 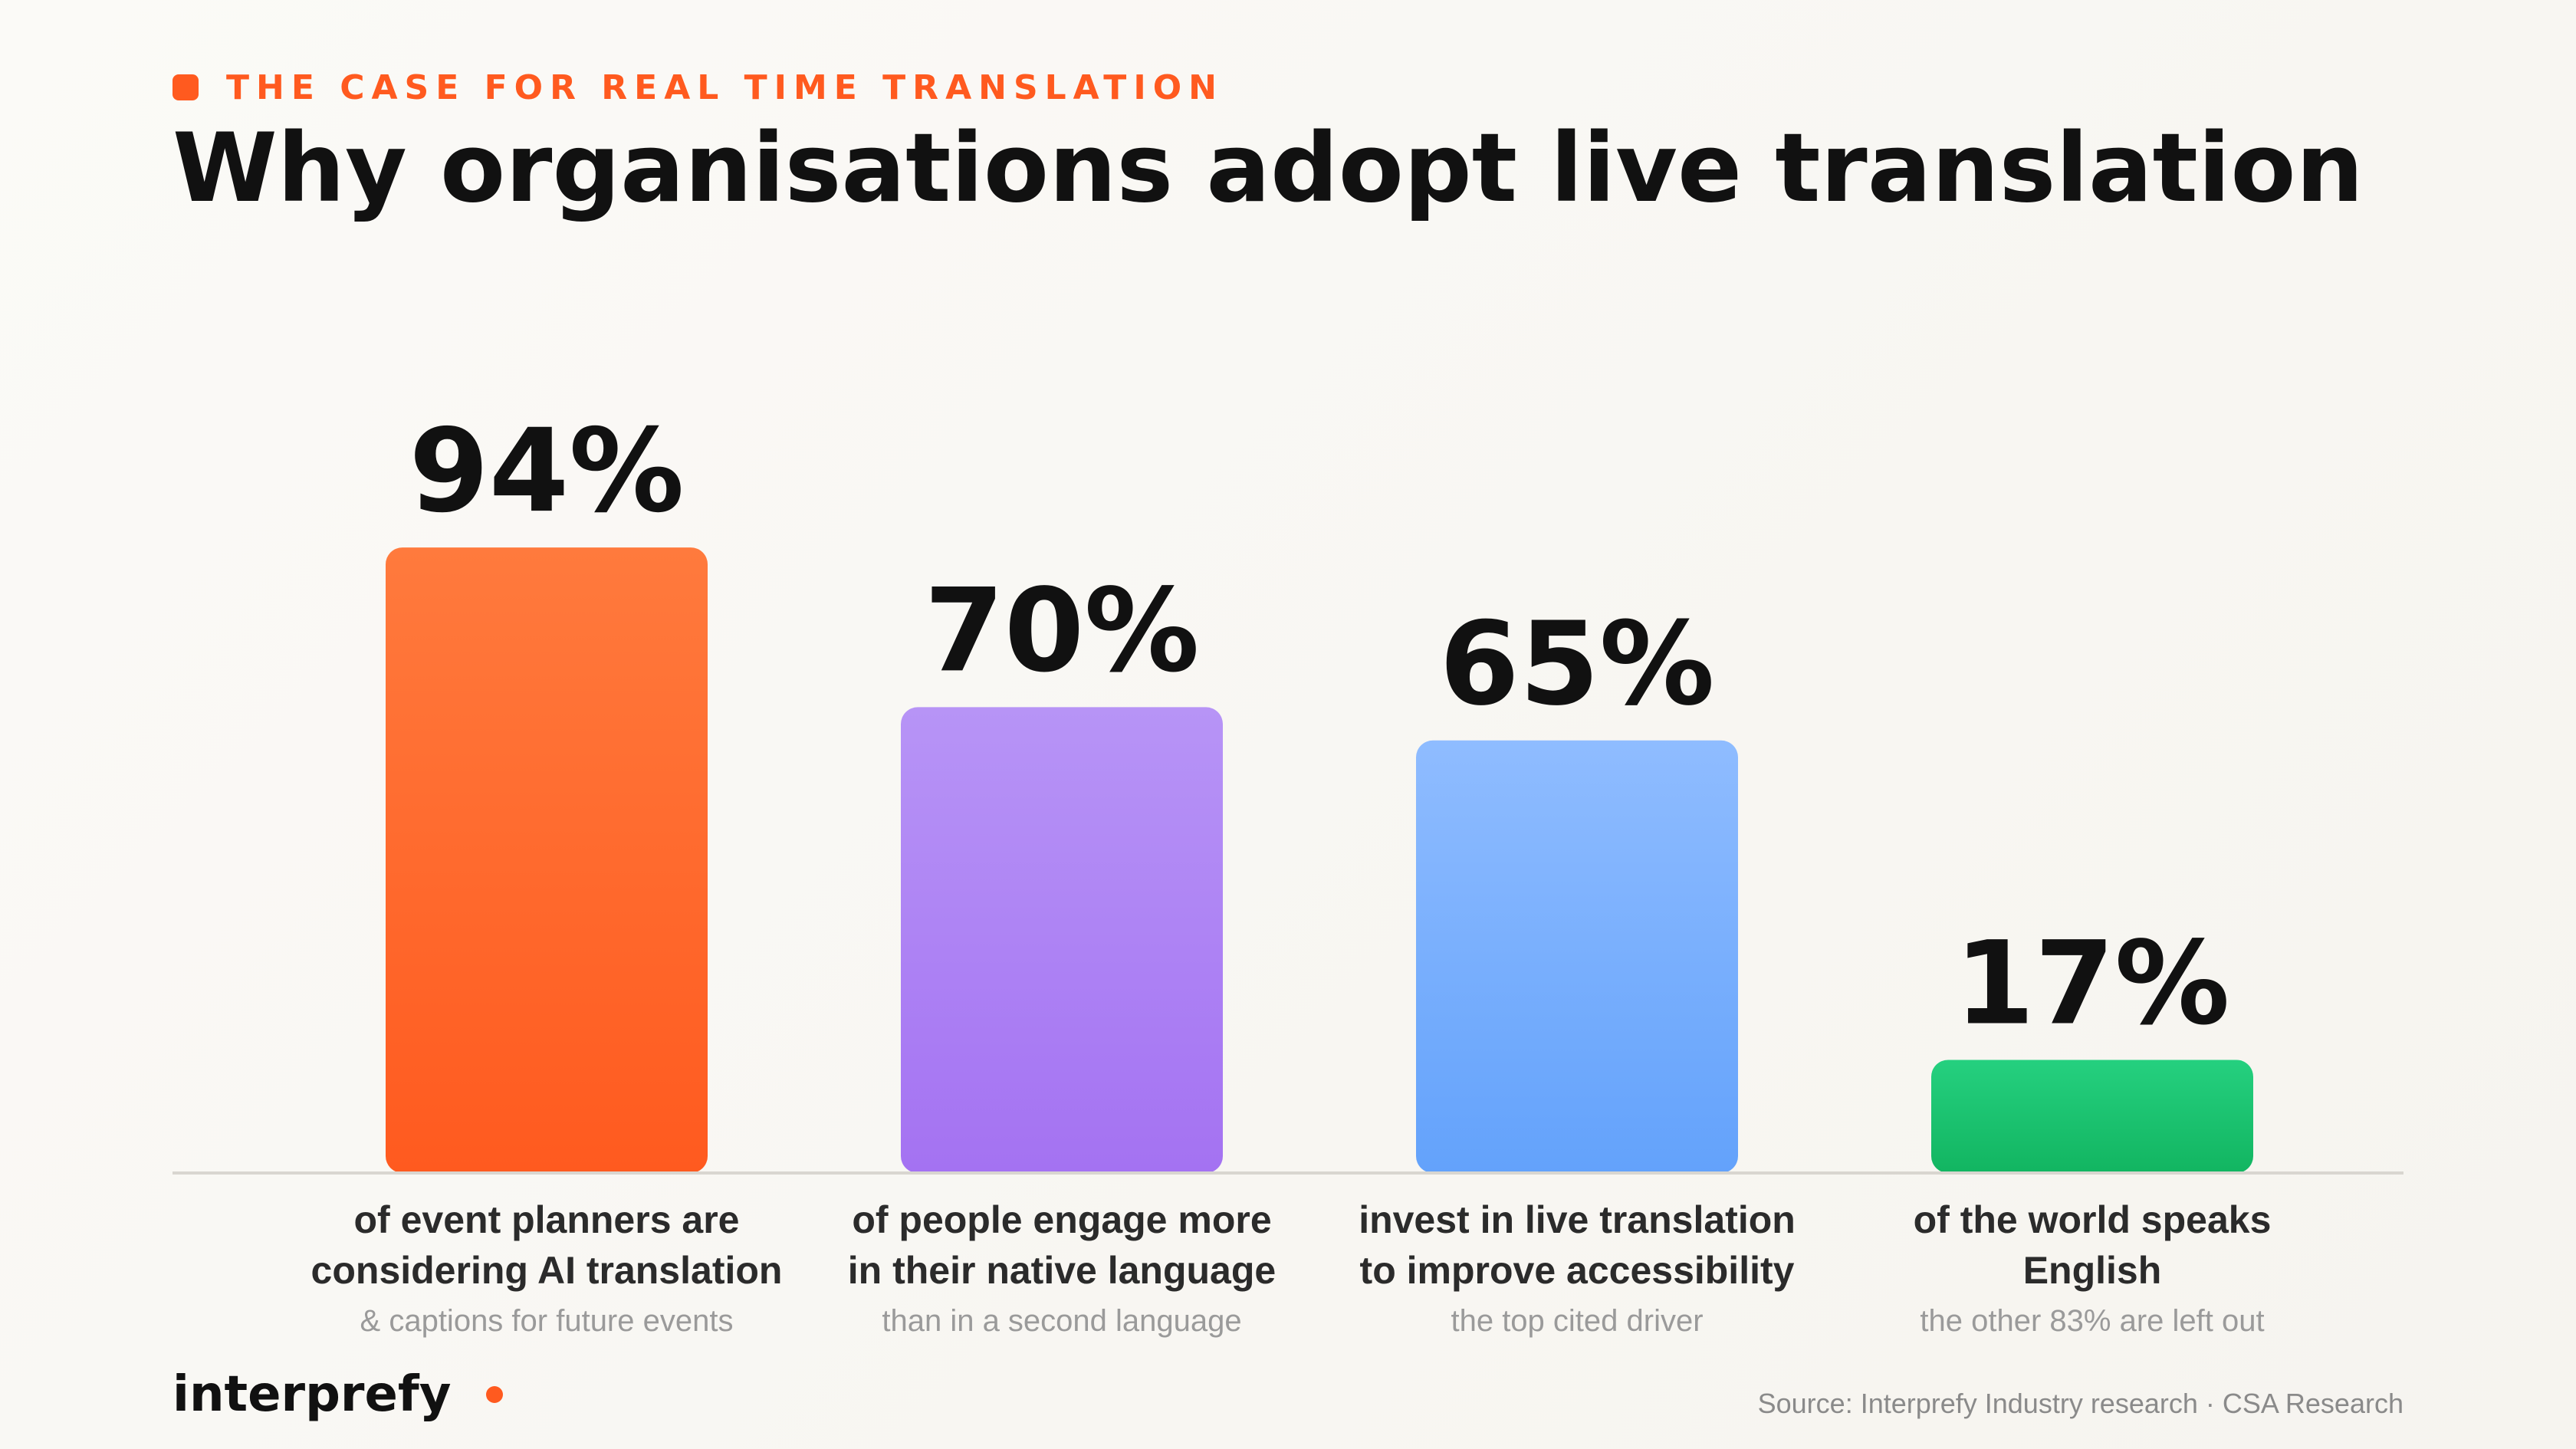 What do you see at coordinates (1578, 1219) in the screenshot?
I see `category-label-3-line-1: invest in live translation` at bounding box center [1578, 1219].